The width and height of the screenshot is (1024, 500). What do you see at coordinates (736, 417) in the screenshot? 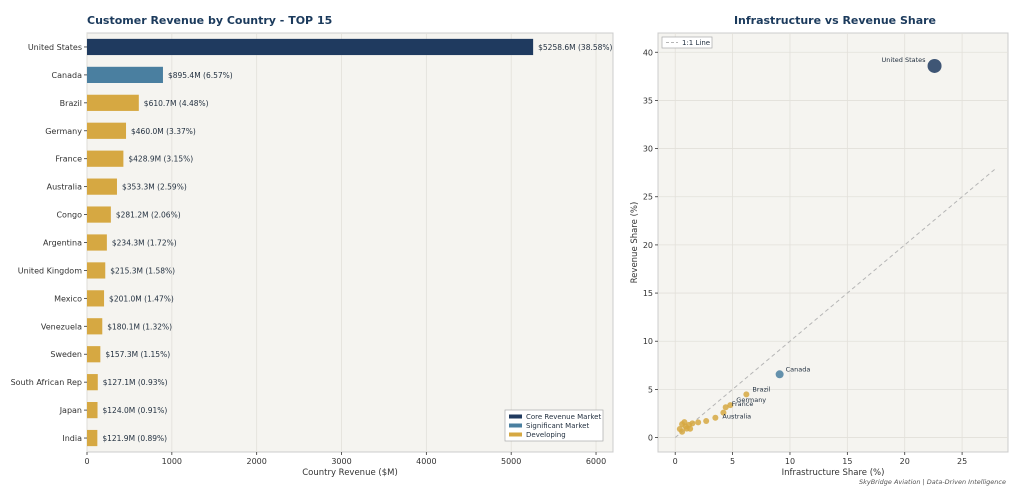
I see `scatter-point-label: Australia` at bounding box center [736, 417].